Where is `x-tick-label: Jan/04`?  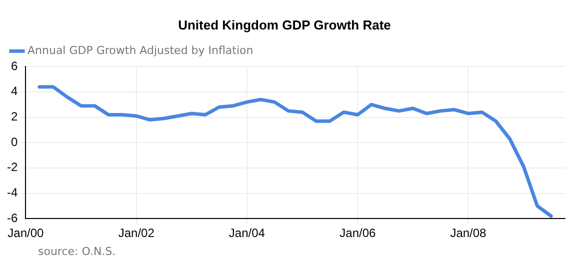
x-tick-label: Jan/04 is located at coordinates (247, 233).